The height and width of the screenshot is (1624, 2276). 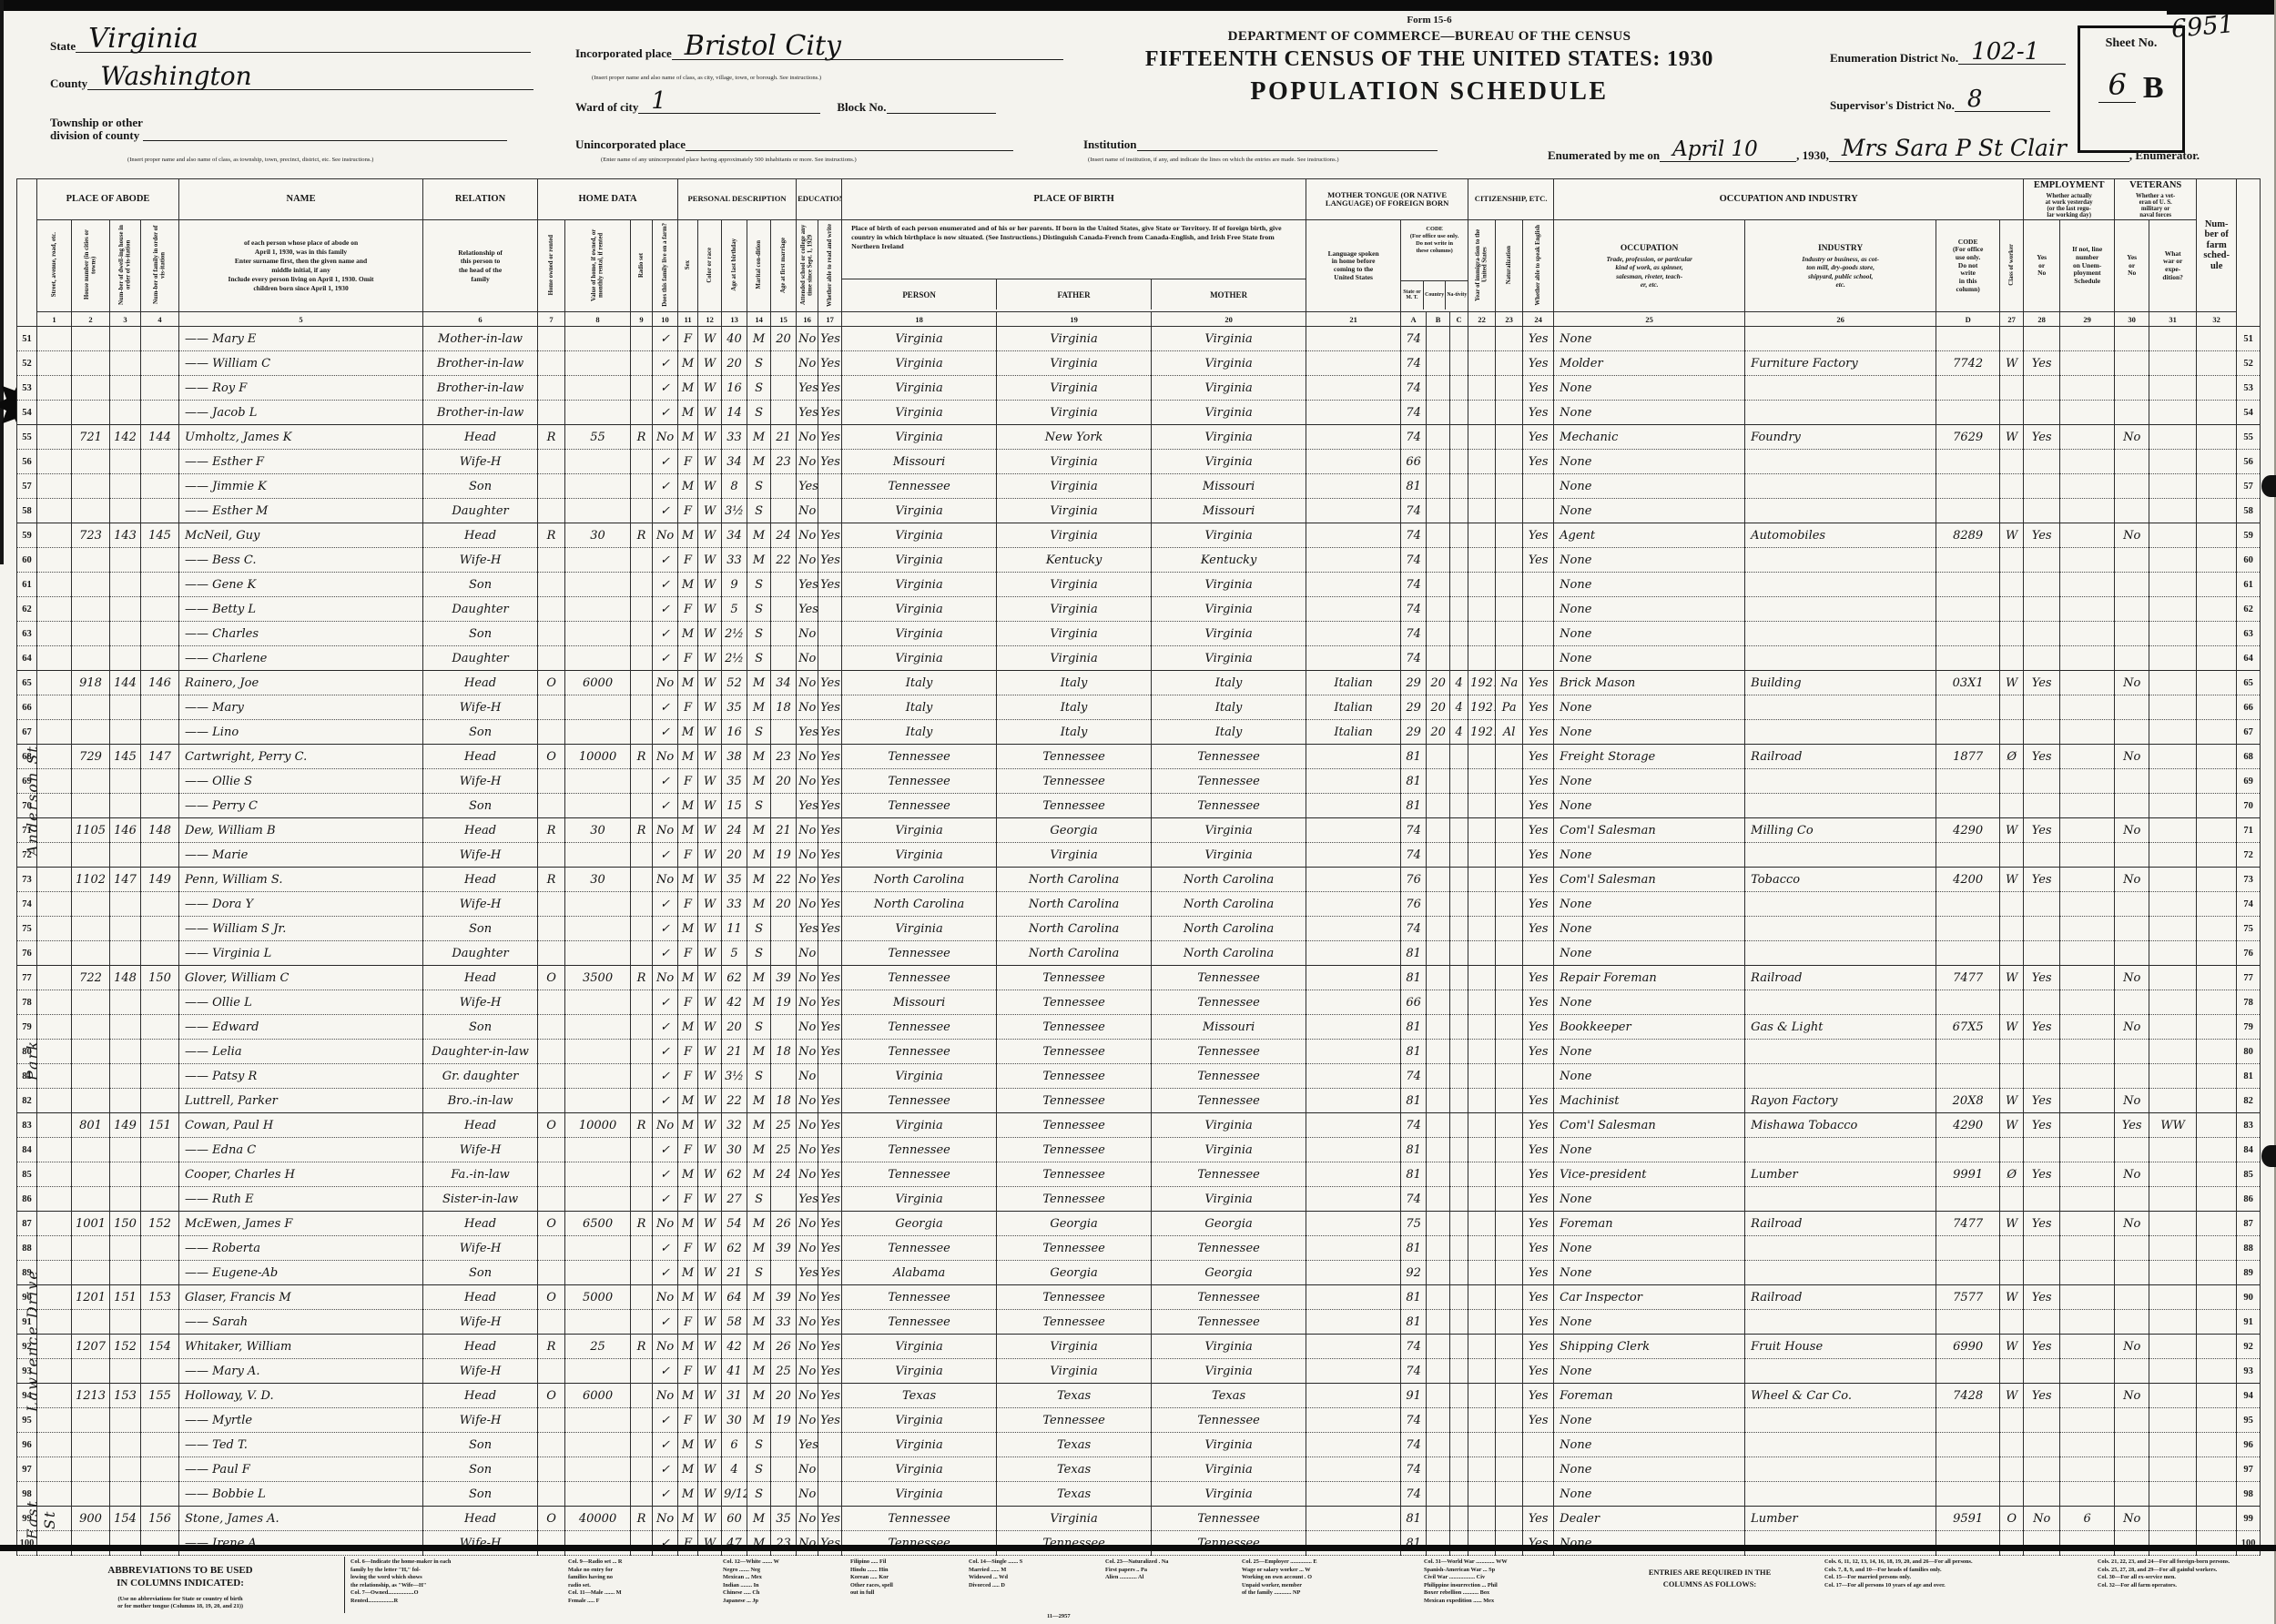 What do you see at coordinates (480, 683) in the screenshot?
I see `cell-relation: Head` at bounding box center [480, 683].